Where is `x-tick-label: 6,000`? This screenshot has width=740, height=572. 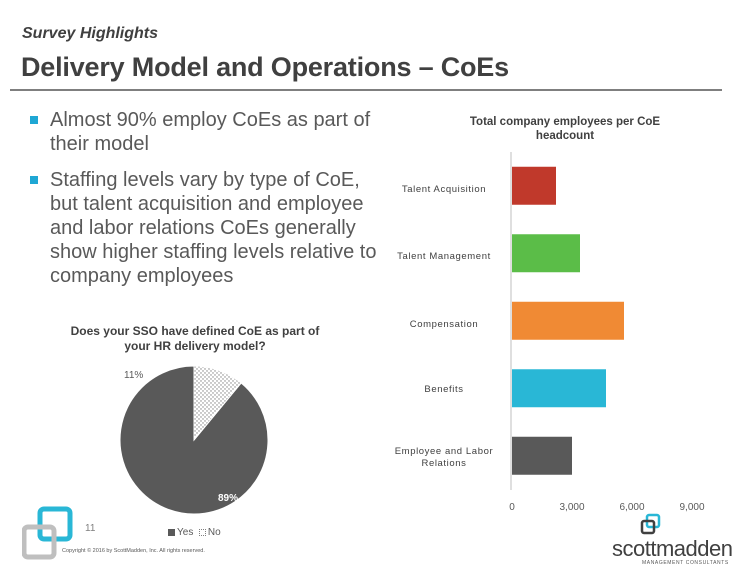 x-tick-label: 6,000 is located at coordinates (632, 507).